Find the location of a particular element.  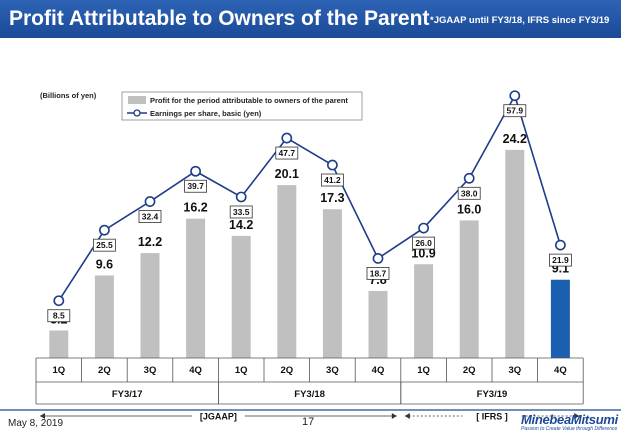

page-number: 17 is located at coordinates (308, 422).